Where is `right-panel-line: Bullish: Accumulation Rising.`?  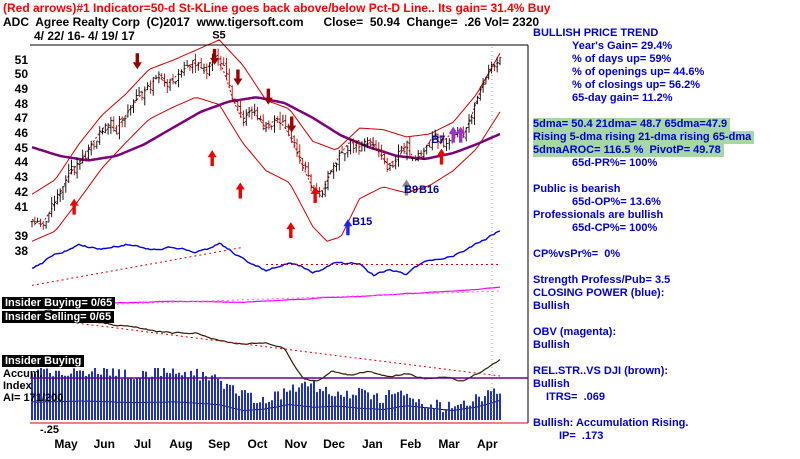
right-panel-line: Bullish: Accumulation Rising. is located at coordinates (611, 423).